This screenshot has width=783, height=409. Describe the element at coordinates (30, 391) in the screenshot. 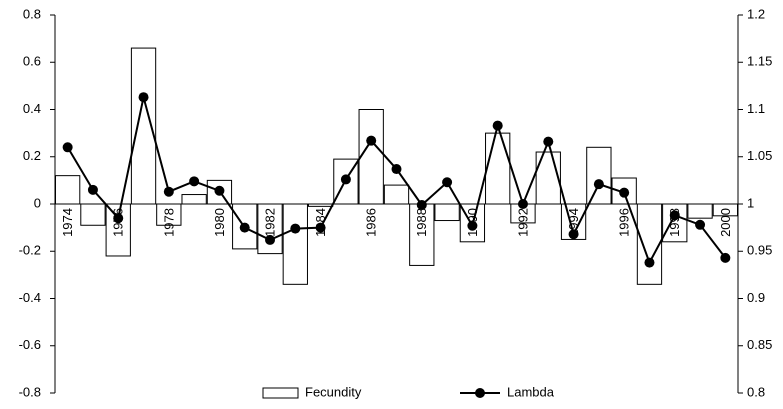

I see `y-tick-label: -0.8` at that location.